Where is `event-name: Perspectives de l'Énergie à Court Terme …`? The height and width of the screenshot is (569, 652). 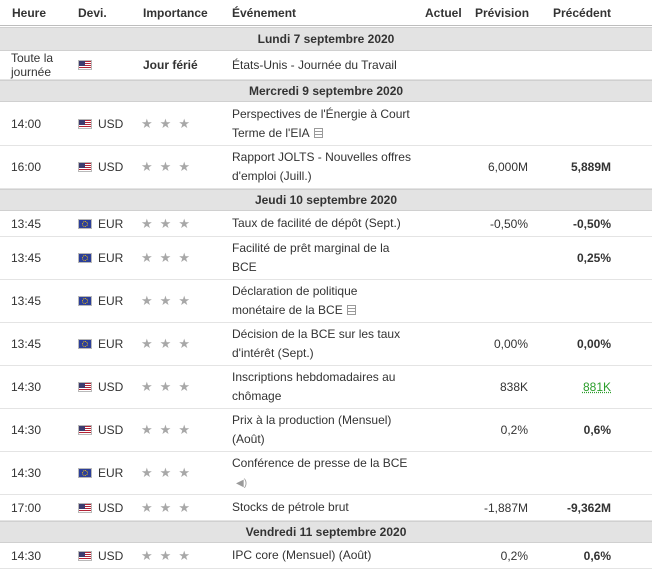 event-name: Perspectives de l'Énergie à Court Terme … is located at coordinates (321, 123).